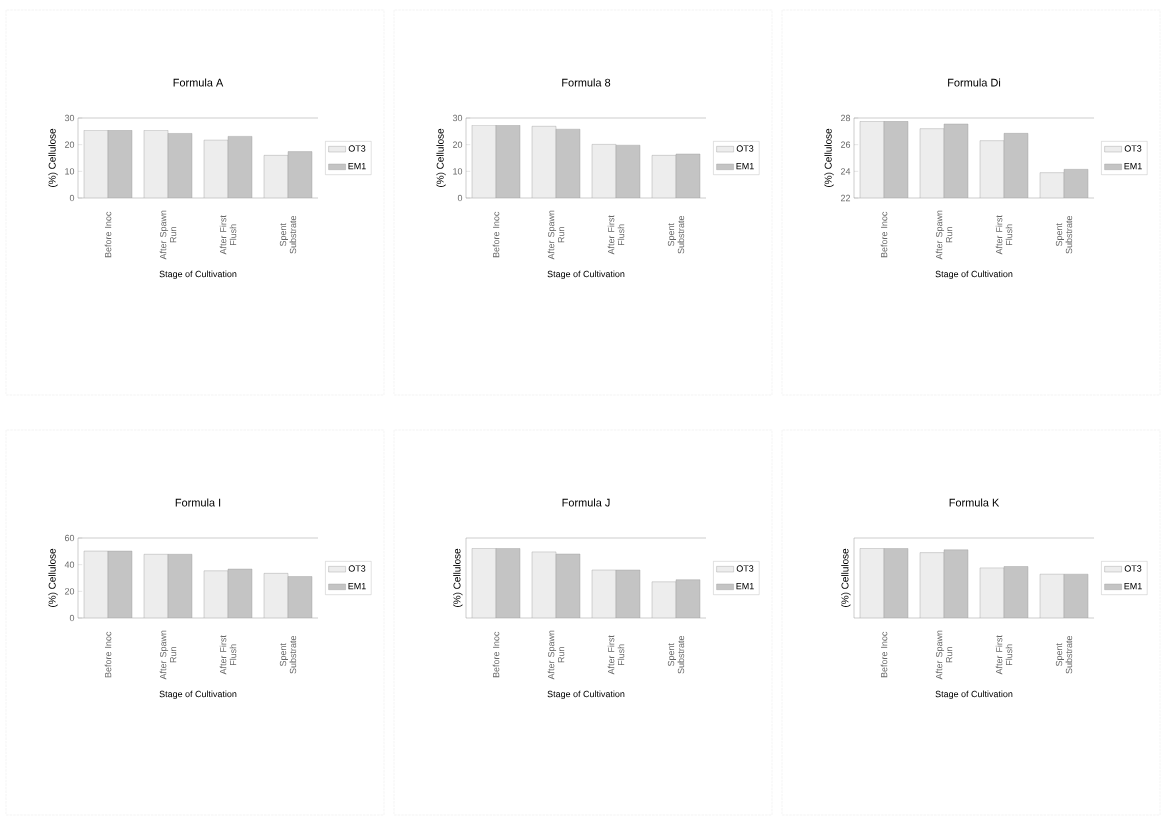 The width and height of the screenshot is (1166, 816). Describe the element at coordinates (198, 502) in the screenshot. I see `chart-title: Formula I` at that location.